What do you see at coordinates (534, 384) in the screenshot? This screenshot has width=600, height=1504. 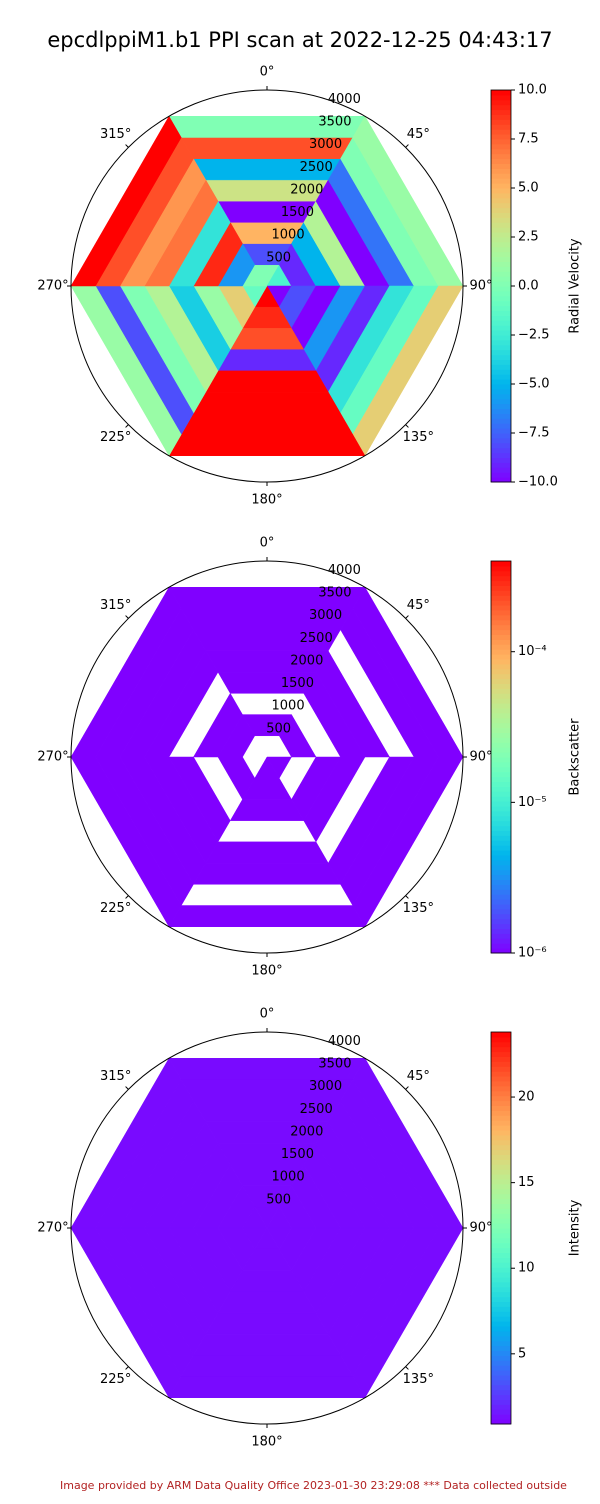 I see `colorbar-tick-label: −5.0` at bounding box center [534, 384].